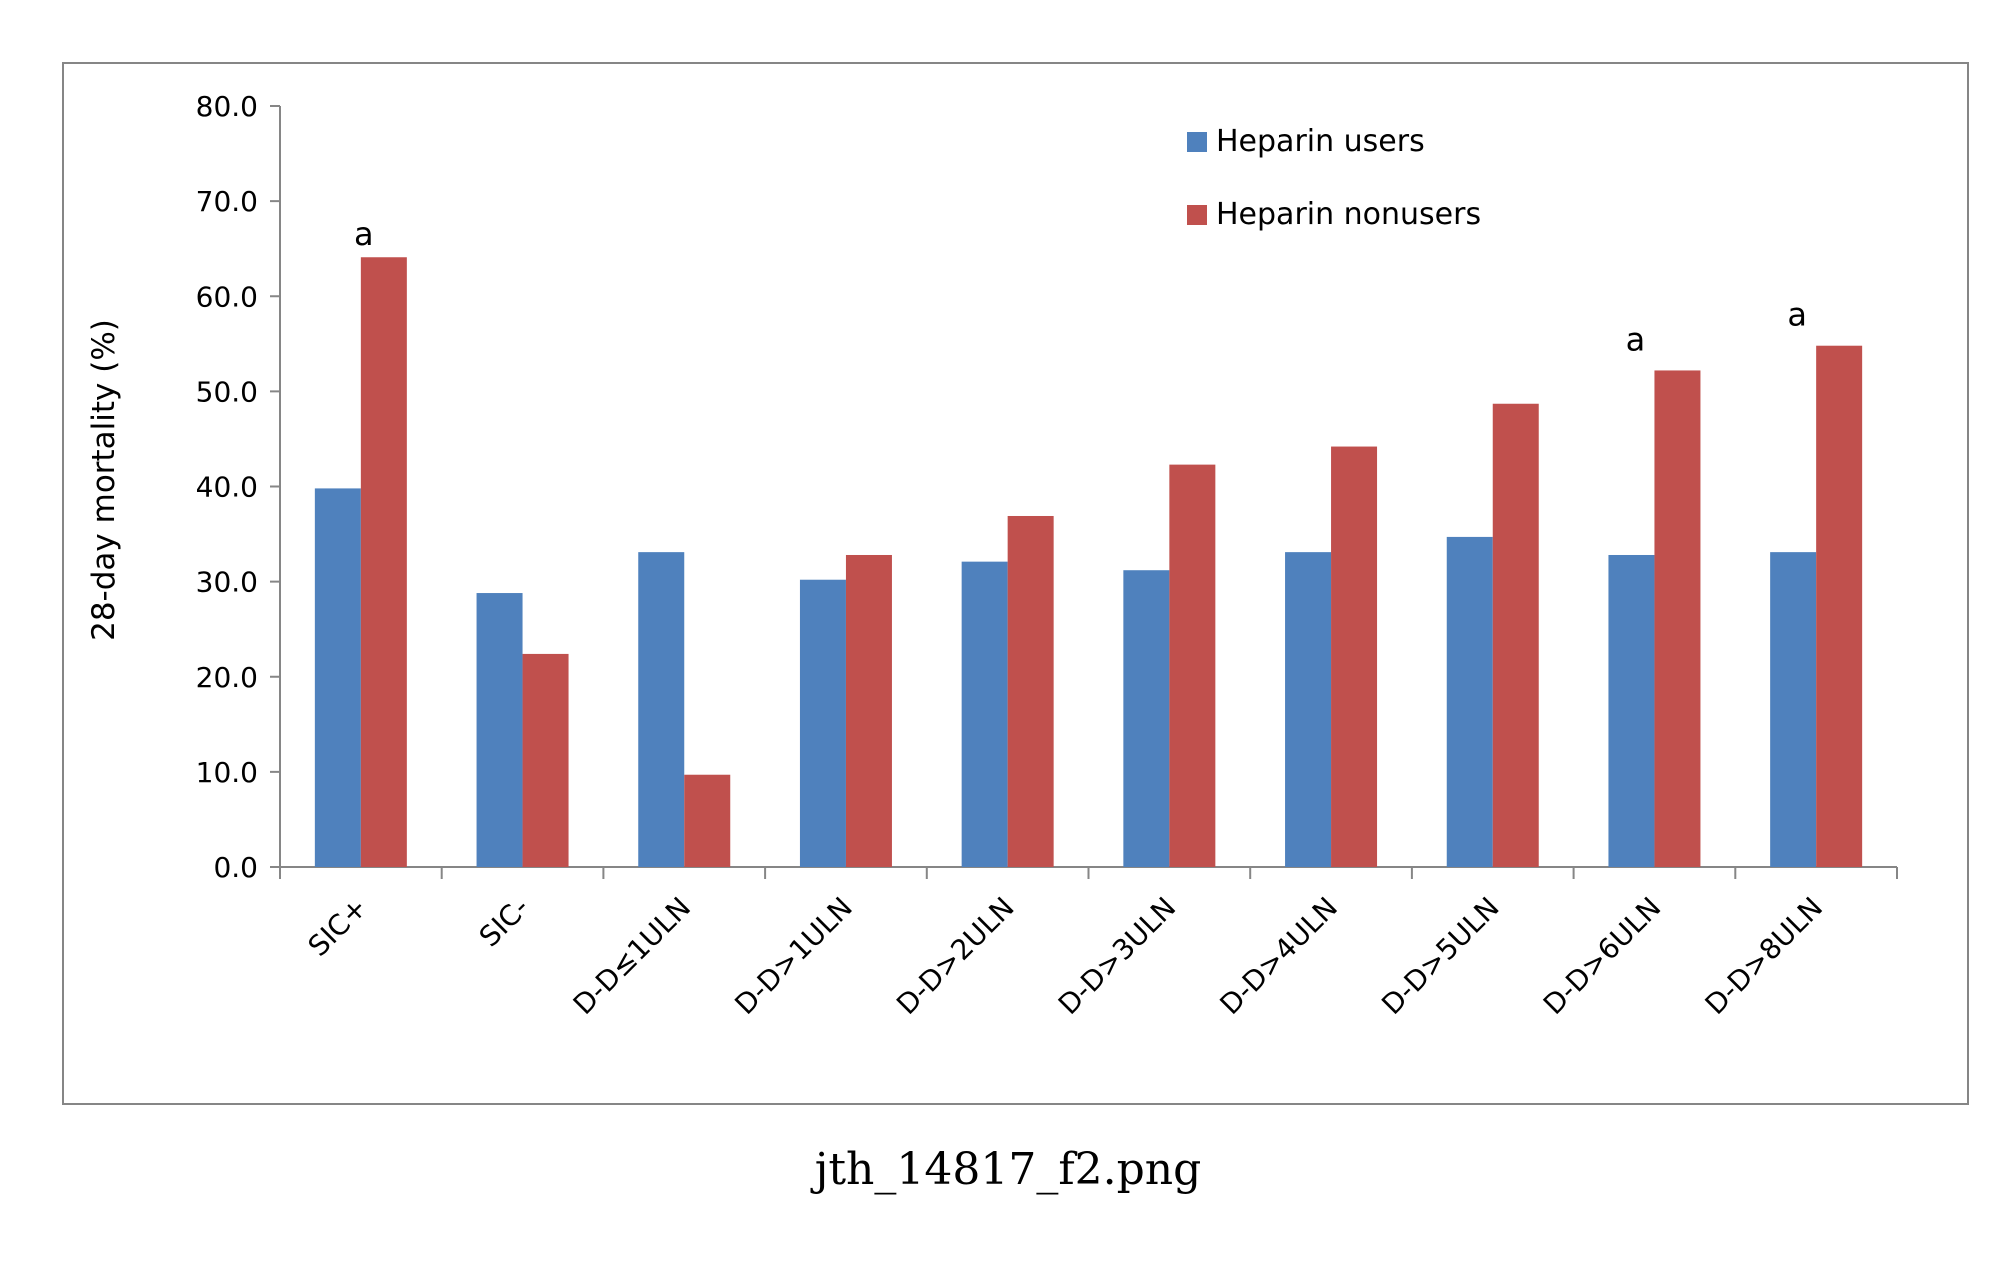 Image resolution: width=2016 pixels, height=1270 pixels. I want to click on x-tick-label: D-D>8ULN, so click(1764, 956).